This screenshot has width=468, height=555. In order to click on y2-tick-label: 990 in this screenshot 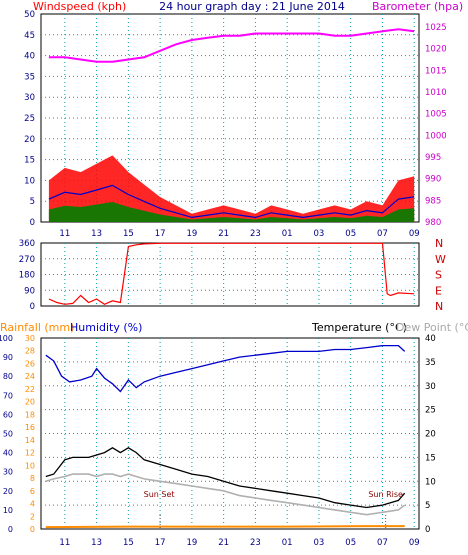, I will do `click(433, 180)`.